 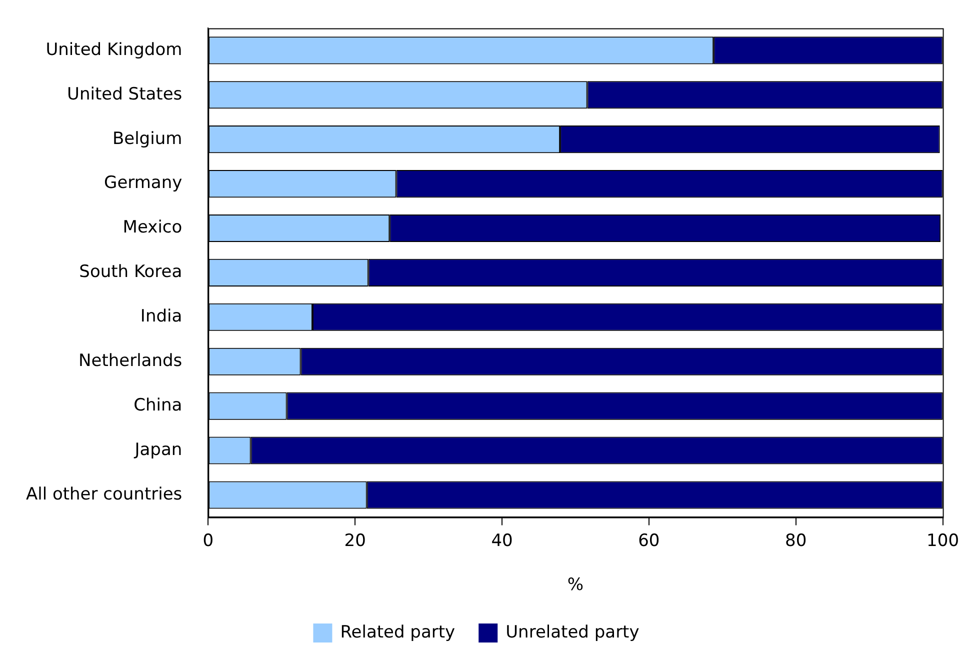 What do you see at coordinates (161, 316) in the screenshot?
I see `y-tick-label: India` at bounding box center [161, 316].